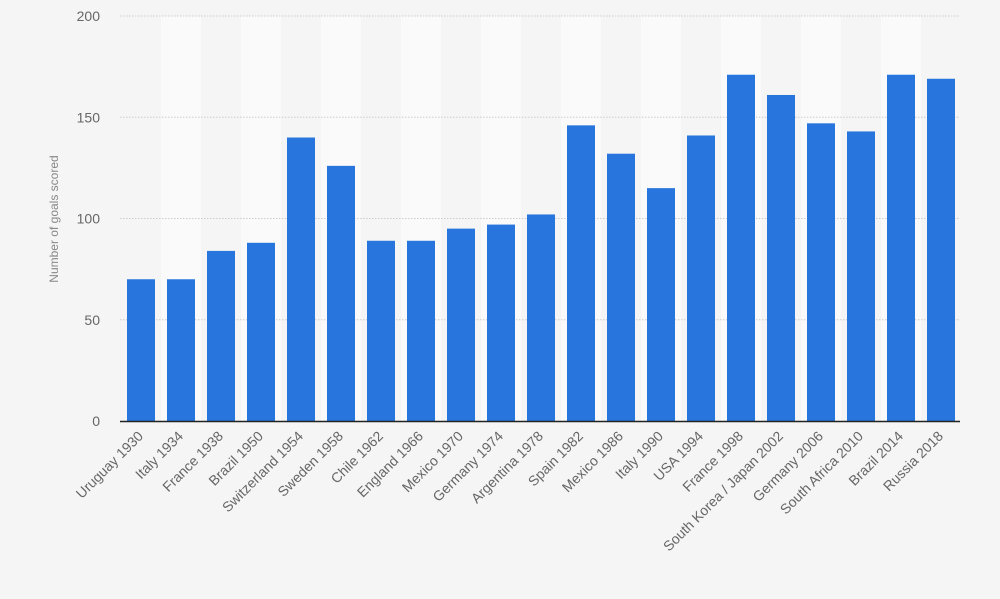 The width and height of the screenshot is (1000, 599). Describe the element at coordinates (501, 322) in the screenshot. I see `bar-germany-1974` at that location.